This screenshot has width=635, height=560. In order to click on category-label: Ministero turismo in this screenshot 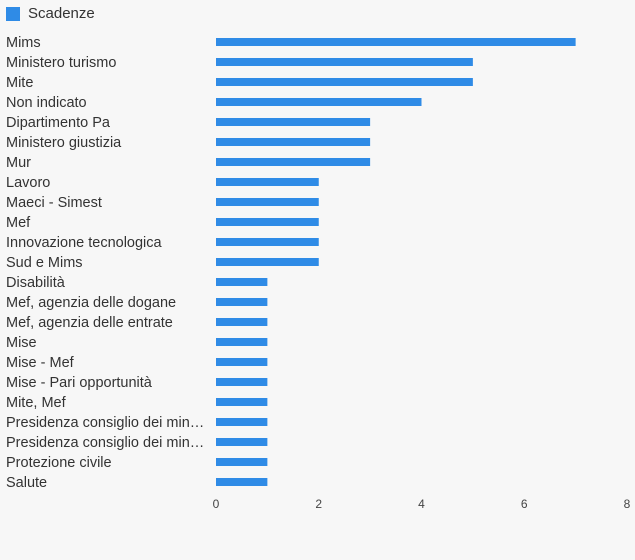, I will do `click(61, 63)`.